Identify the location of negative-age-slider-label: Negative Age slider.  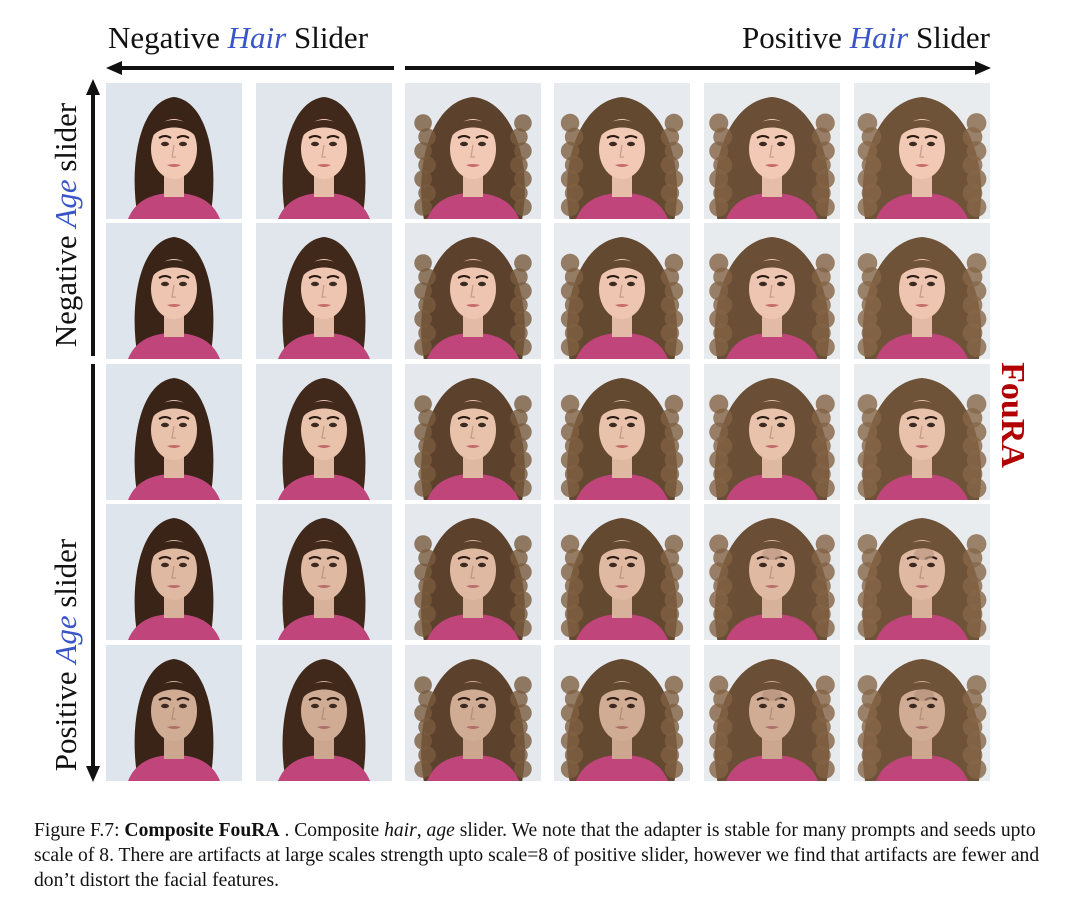
(66, 225).